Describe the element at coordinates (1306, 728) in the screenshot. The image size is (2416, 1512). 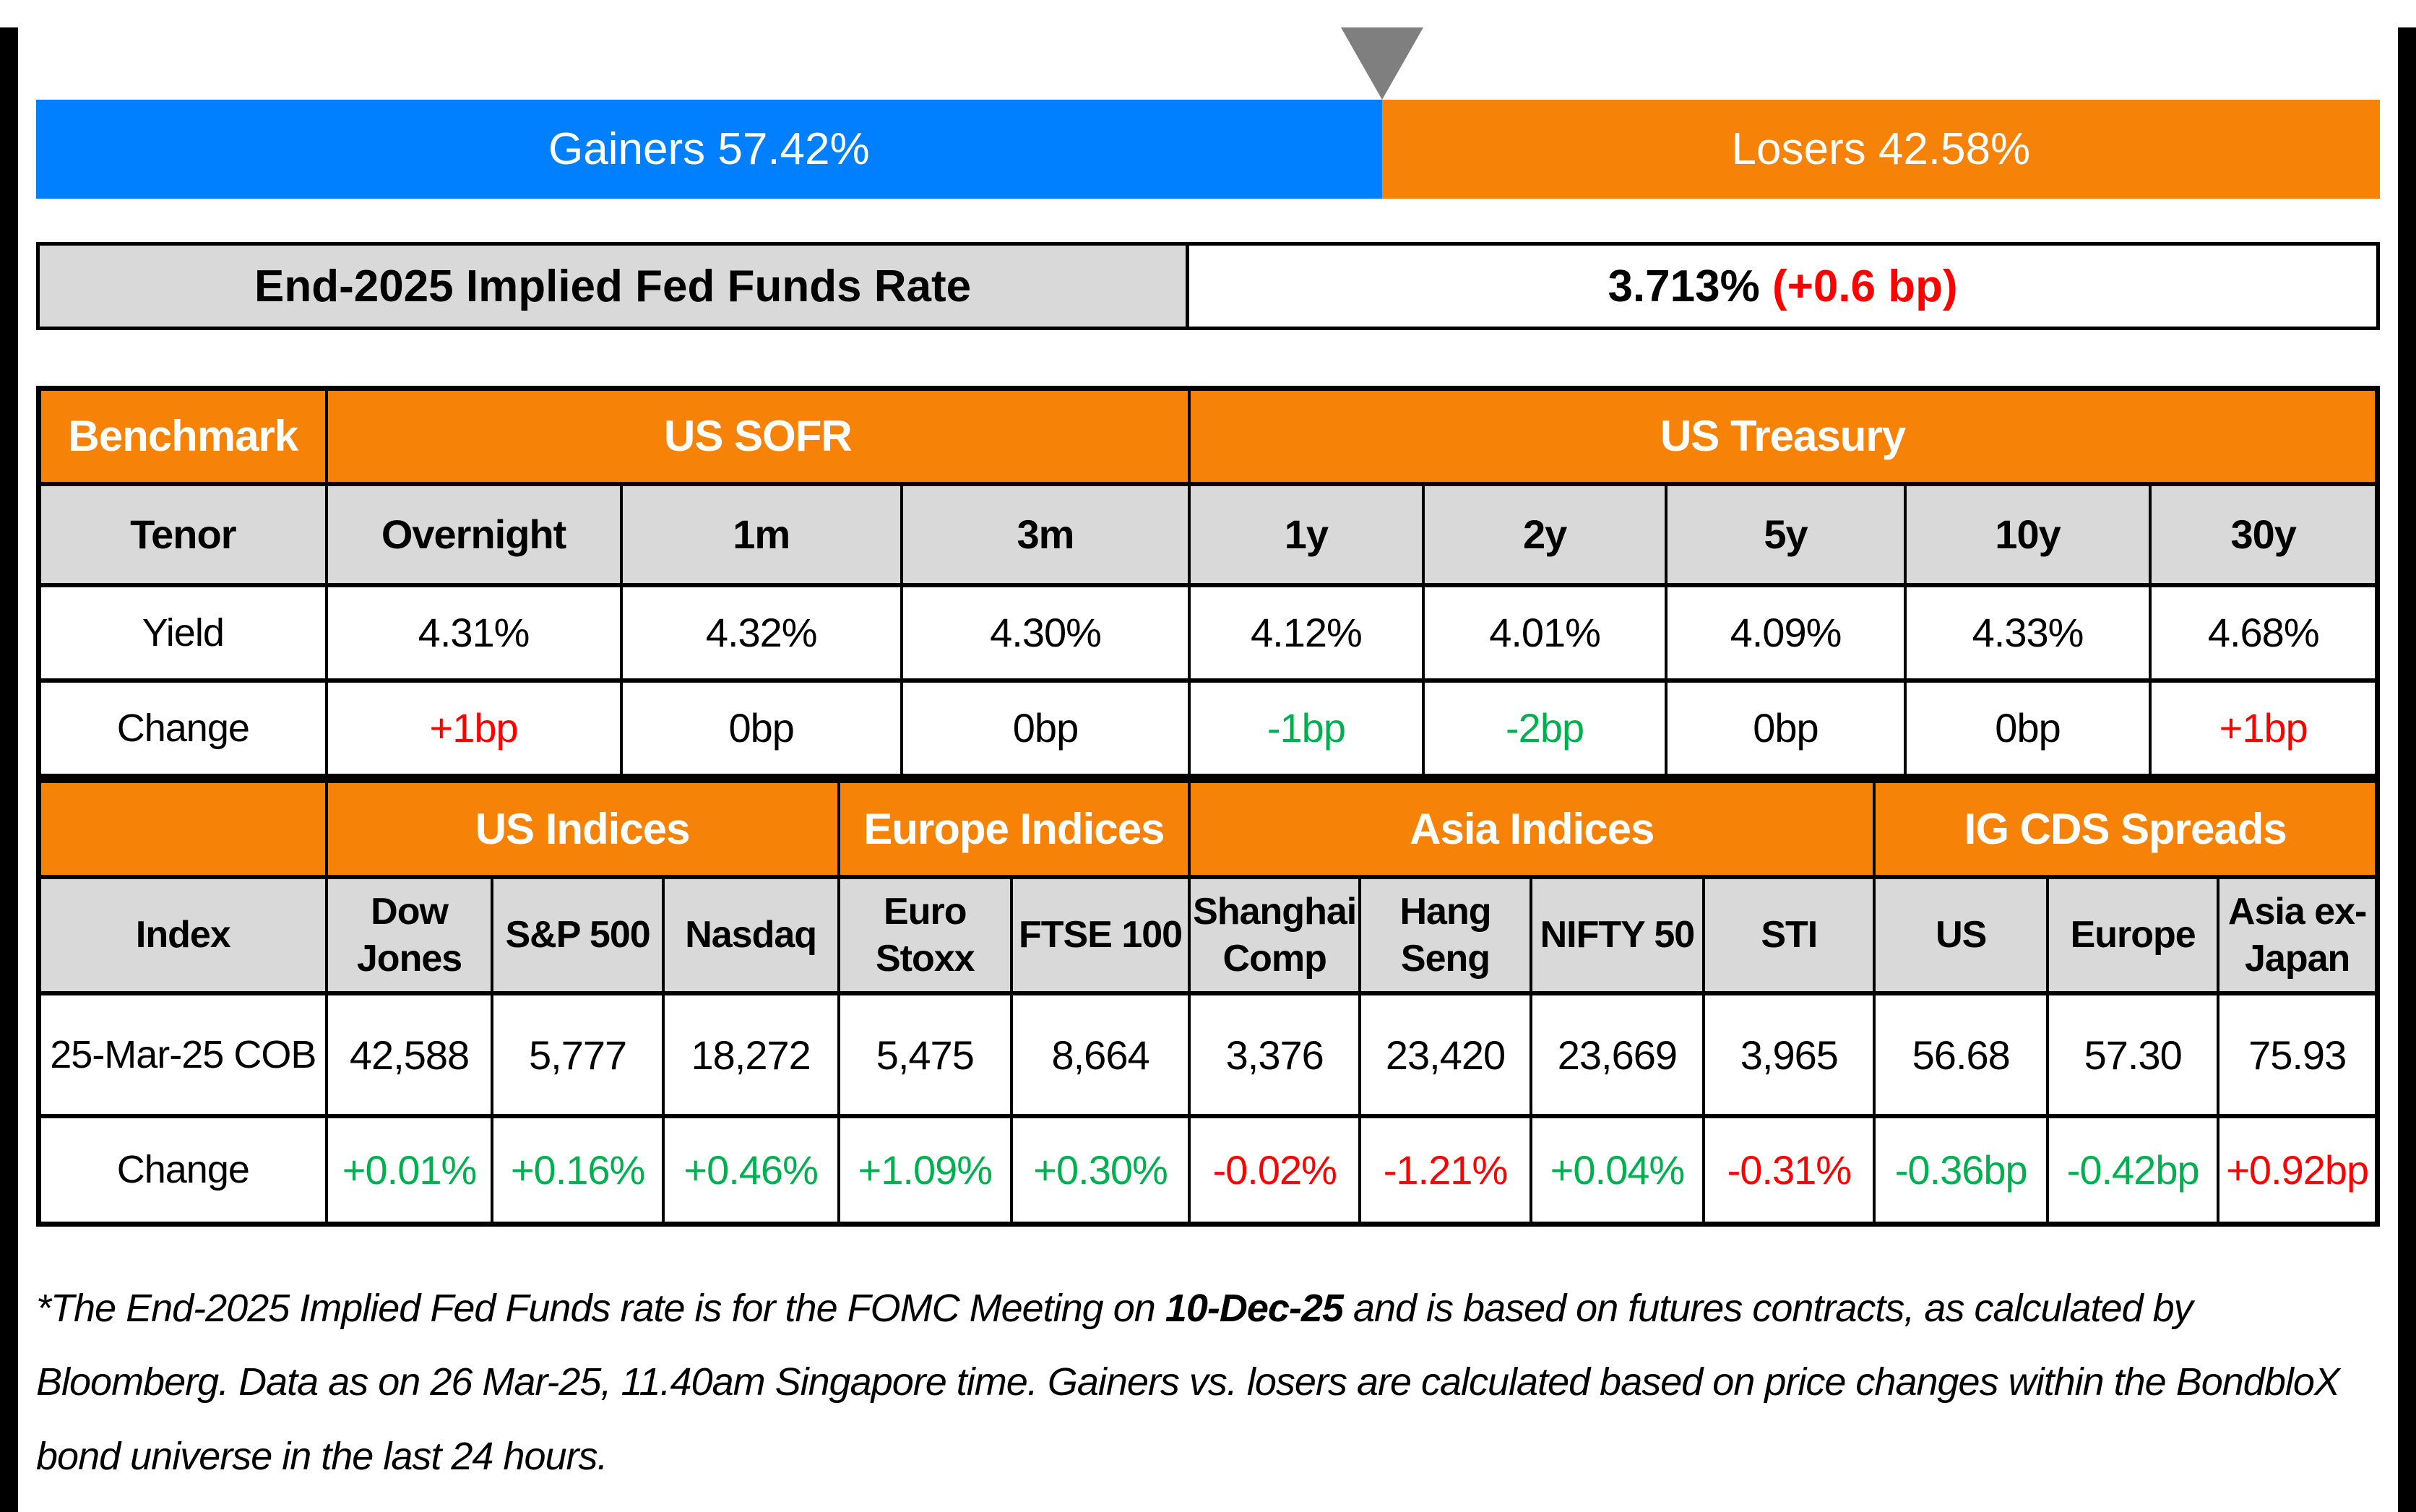
I see `change-cell: -1bp` at that location.